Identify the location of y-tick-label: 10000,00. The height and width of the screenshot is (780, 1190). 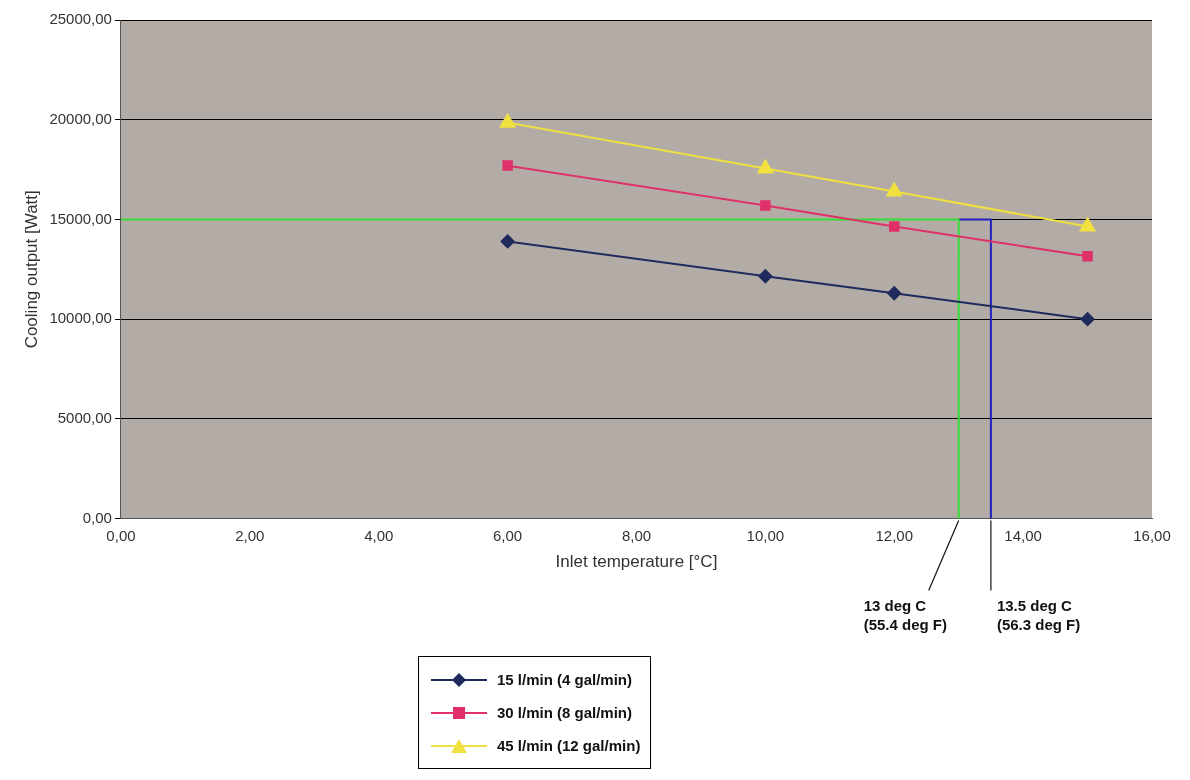
(80, 318).